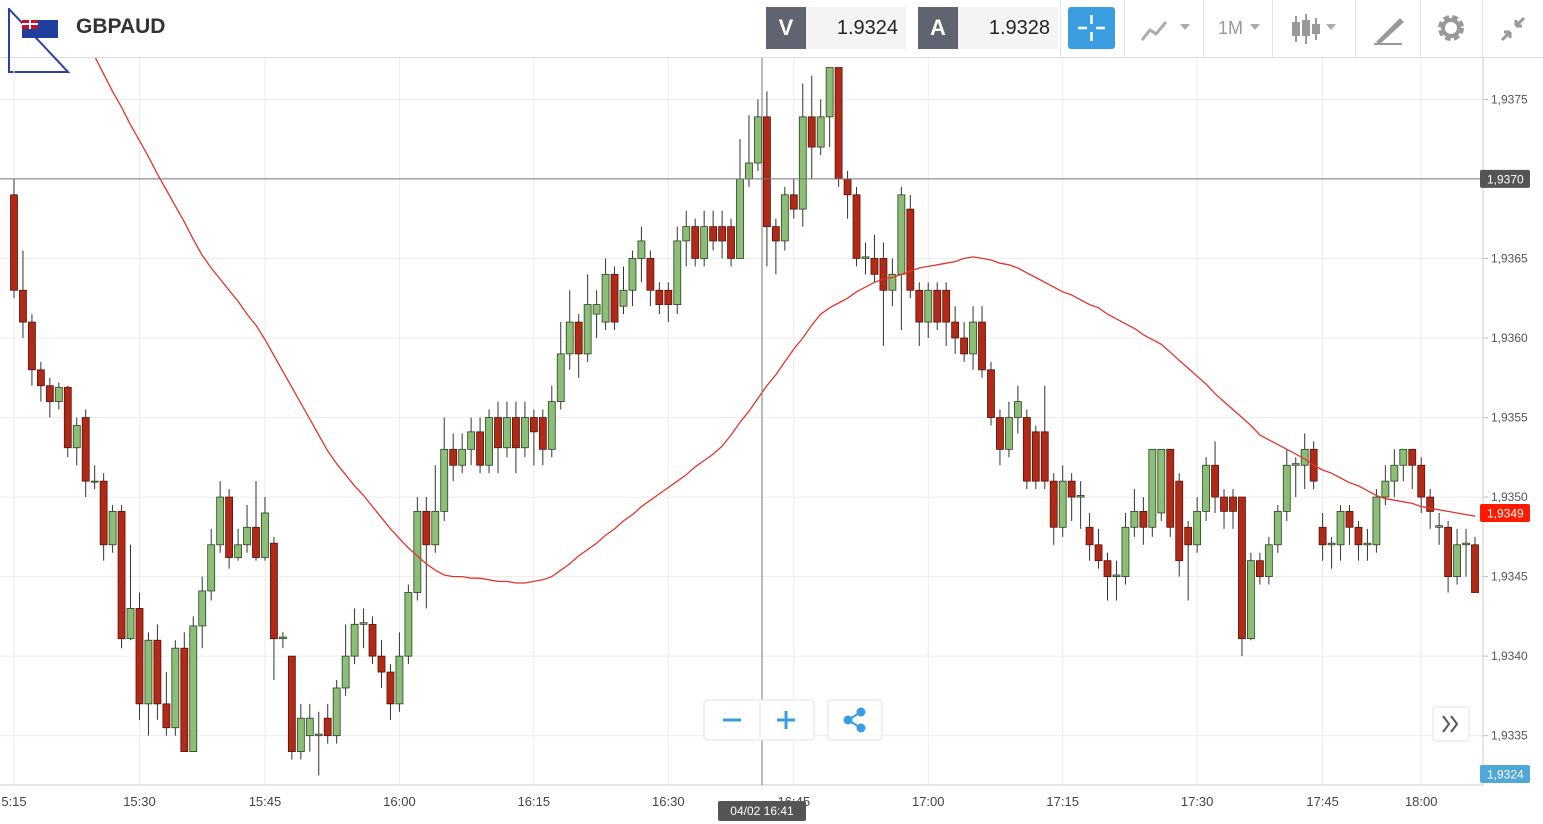 This screenshot has width=1543, height=824. Describe the element at coordinates (1256, 29) in the screenshot. I see `timeframe-caret` at that location.